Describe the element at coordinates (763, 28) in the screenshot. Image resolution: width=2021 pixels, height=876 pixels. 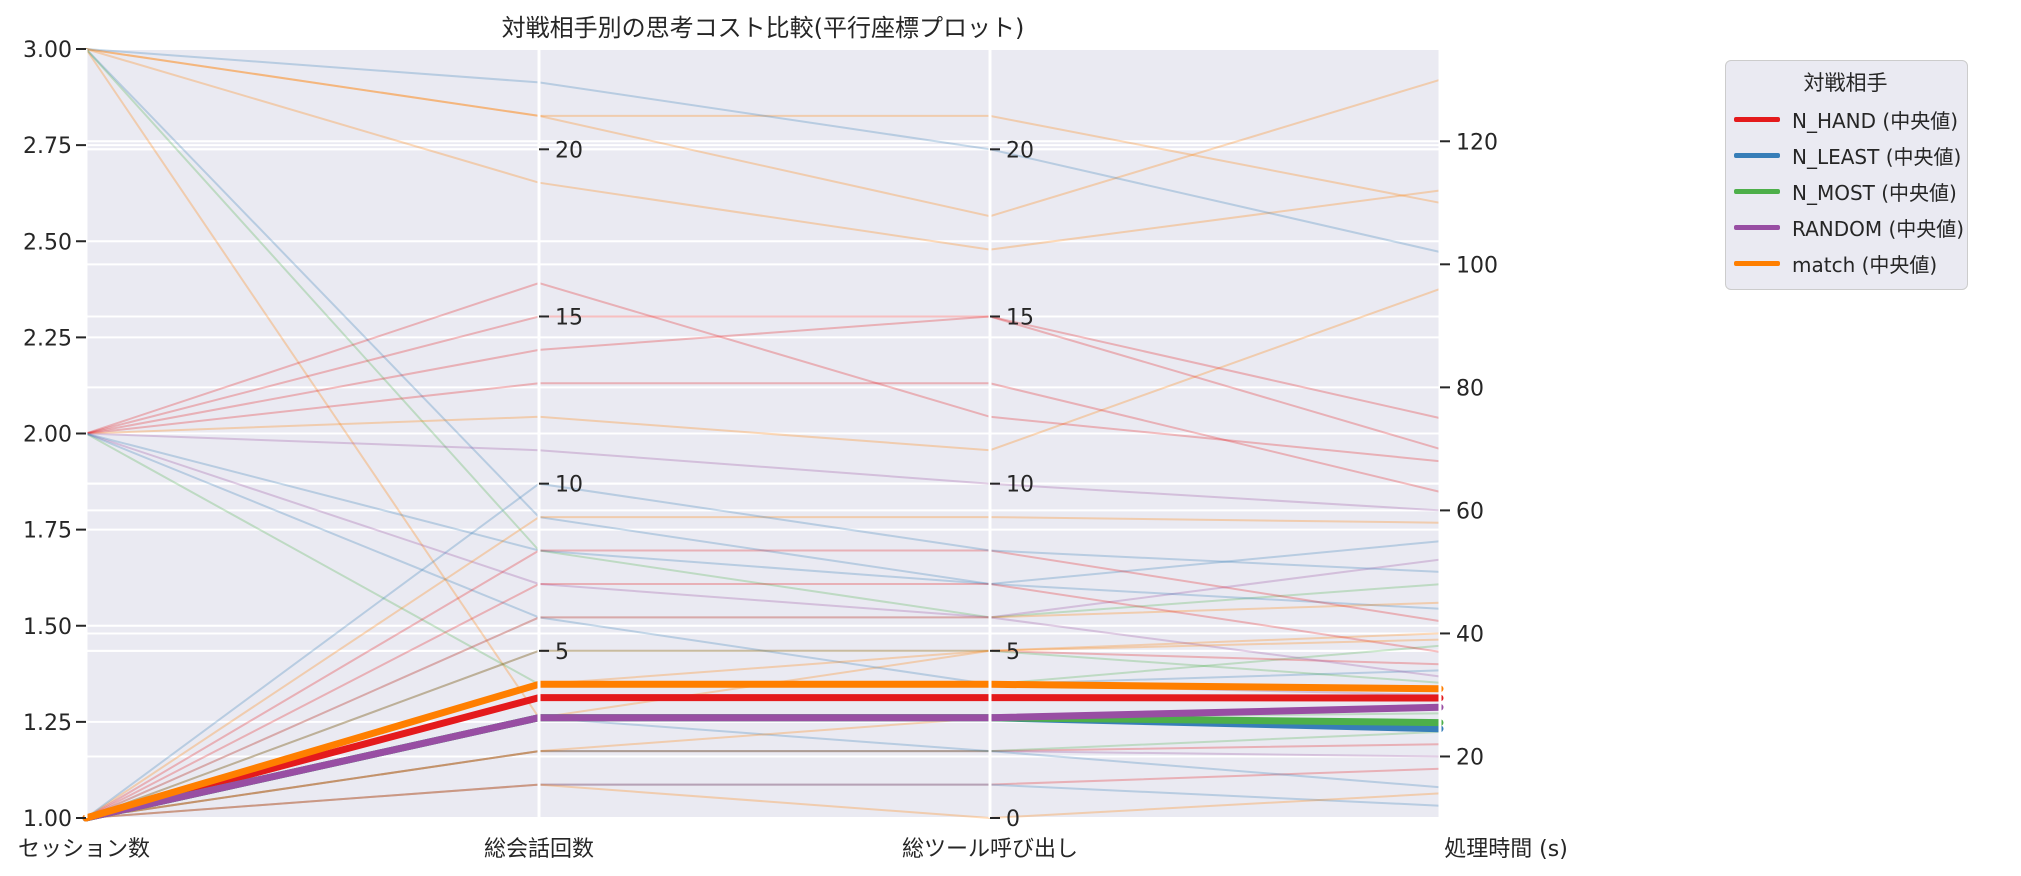
I see `chart-title: 対戦相手別の思考コスト比較(平行座標プロット)` at that location.